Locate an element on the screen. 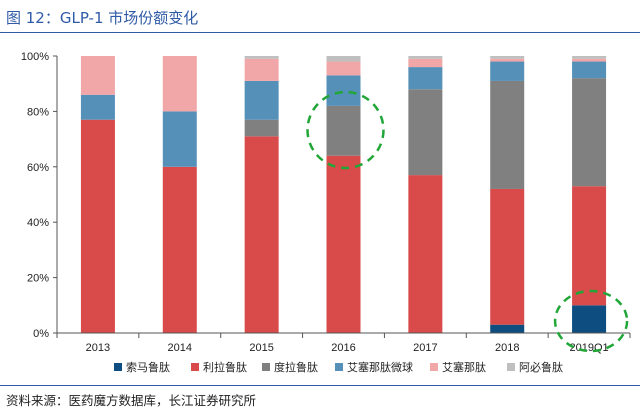 The height and width of the screenshot is (414, 640). y-tick-label: 0% is located at coordinates (41, 334).